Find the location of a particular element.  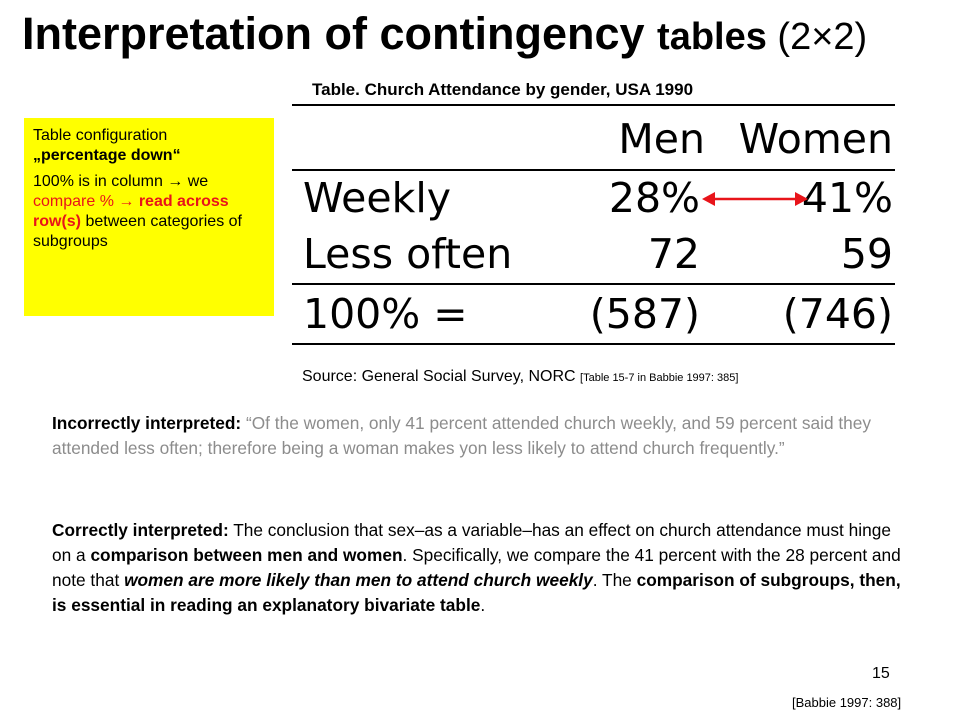

correct-label: Correctly interpreted: is located at coordinates (140, 530).